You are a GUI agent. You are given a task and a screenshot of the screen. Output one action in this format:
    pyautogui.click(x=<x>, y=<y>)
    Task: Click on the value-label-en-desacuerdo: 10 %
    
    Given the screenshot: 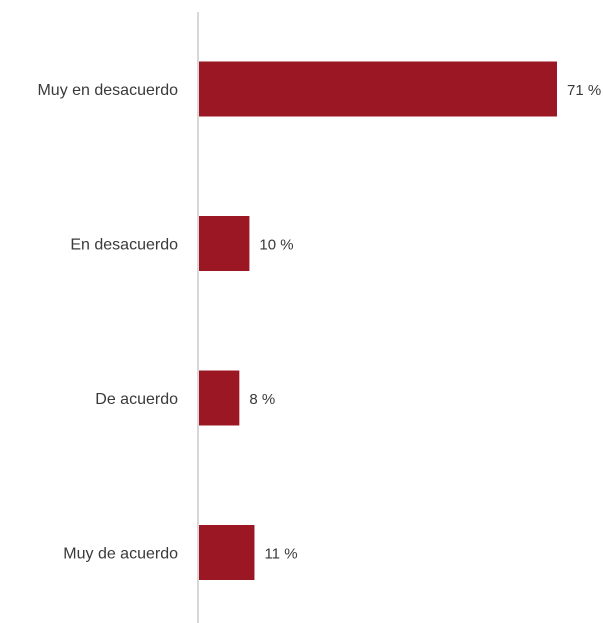 What is the action you would take?
    pyautogui.click(x=276, y=245)
    